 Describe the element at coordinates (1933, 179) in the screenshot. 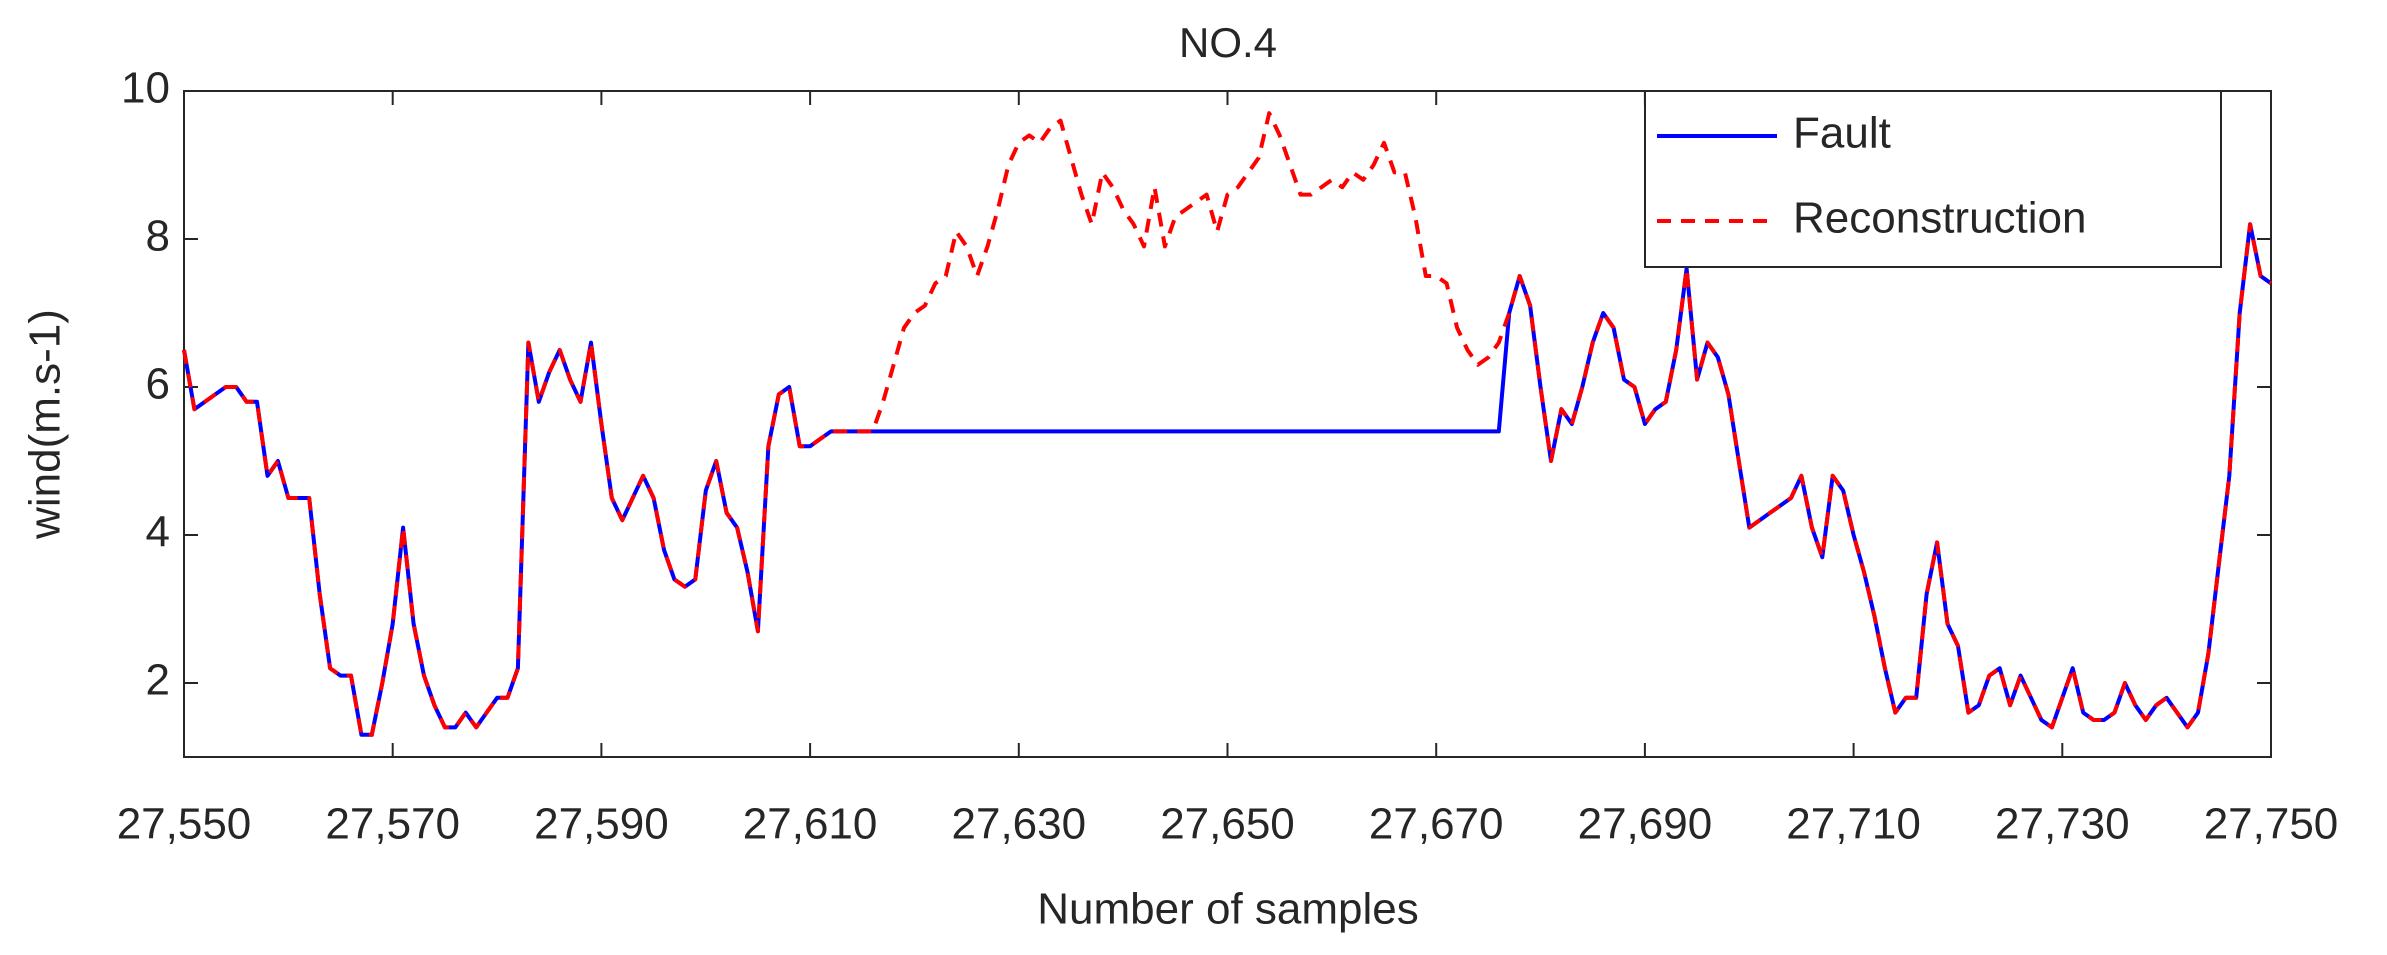

I see `legend-box` at that location.